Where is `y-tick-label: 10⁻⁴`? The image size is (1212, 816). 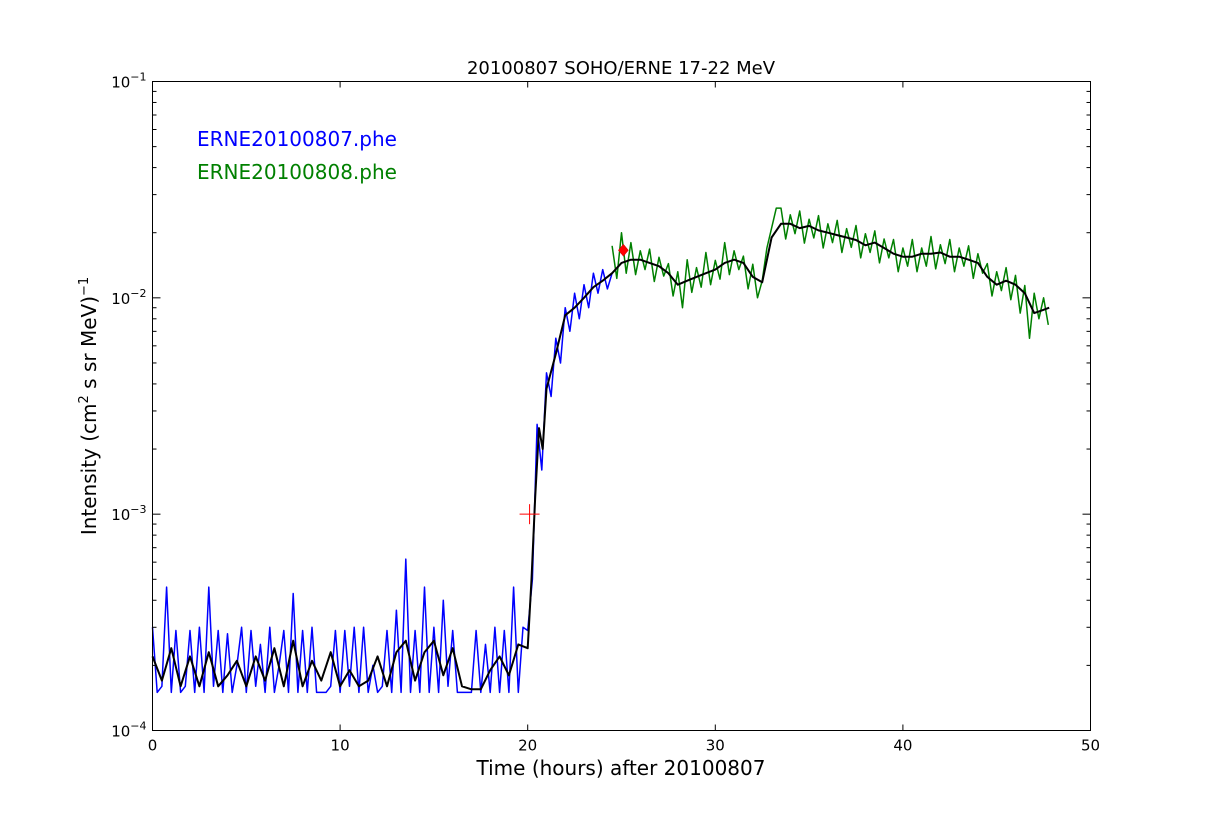
y-tick-label: 10⁻⁴ is located at coordinates (128, 730).